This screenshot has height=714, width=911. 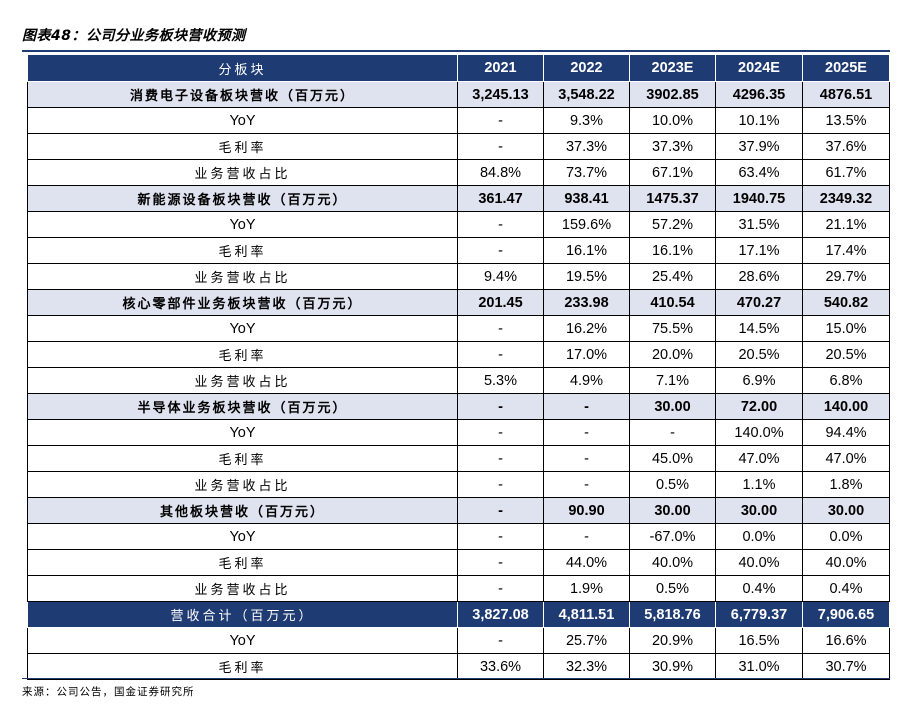 What do you see at coordinates (759, 432) in the screenshot?
I see `value-cell: 140.0%` at bounding box center [759, 432].